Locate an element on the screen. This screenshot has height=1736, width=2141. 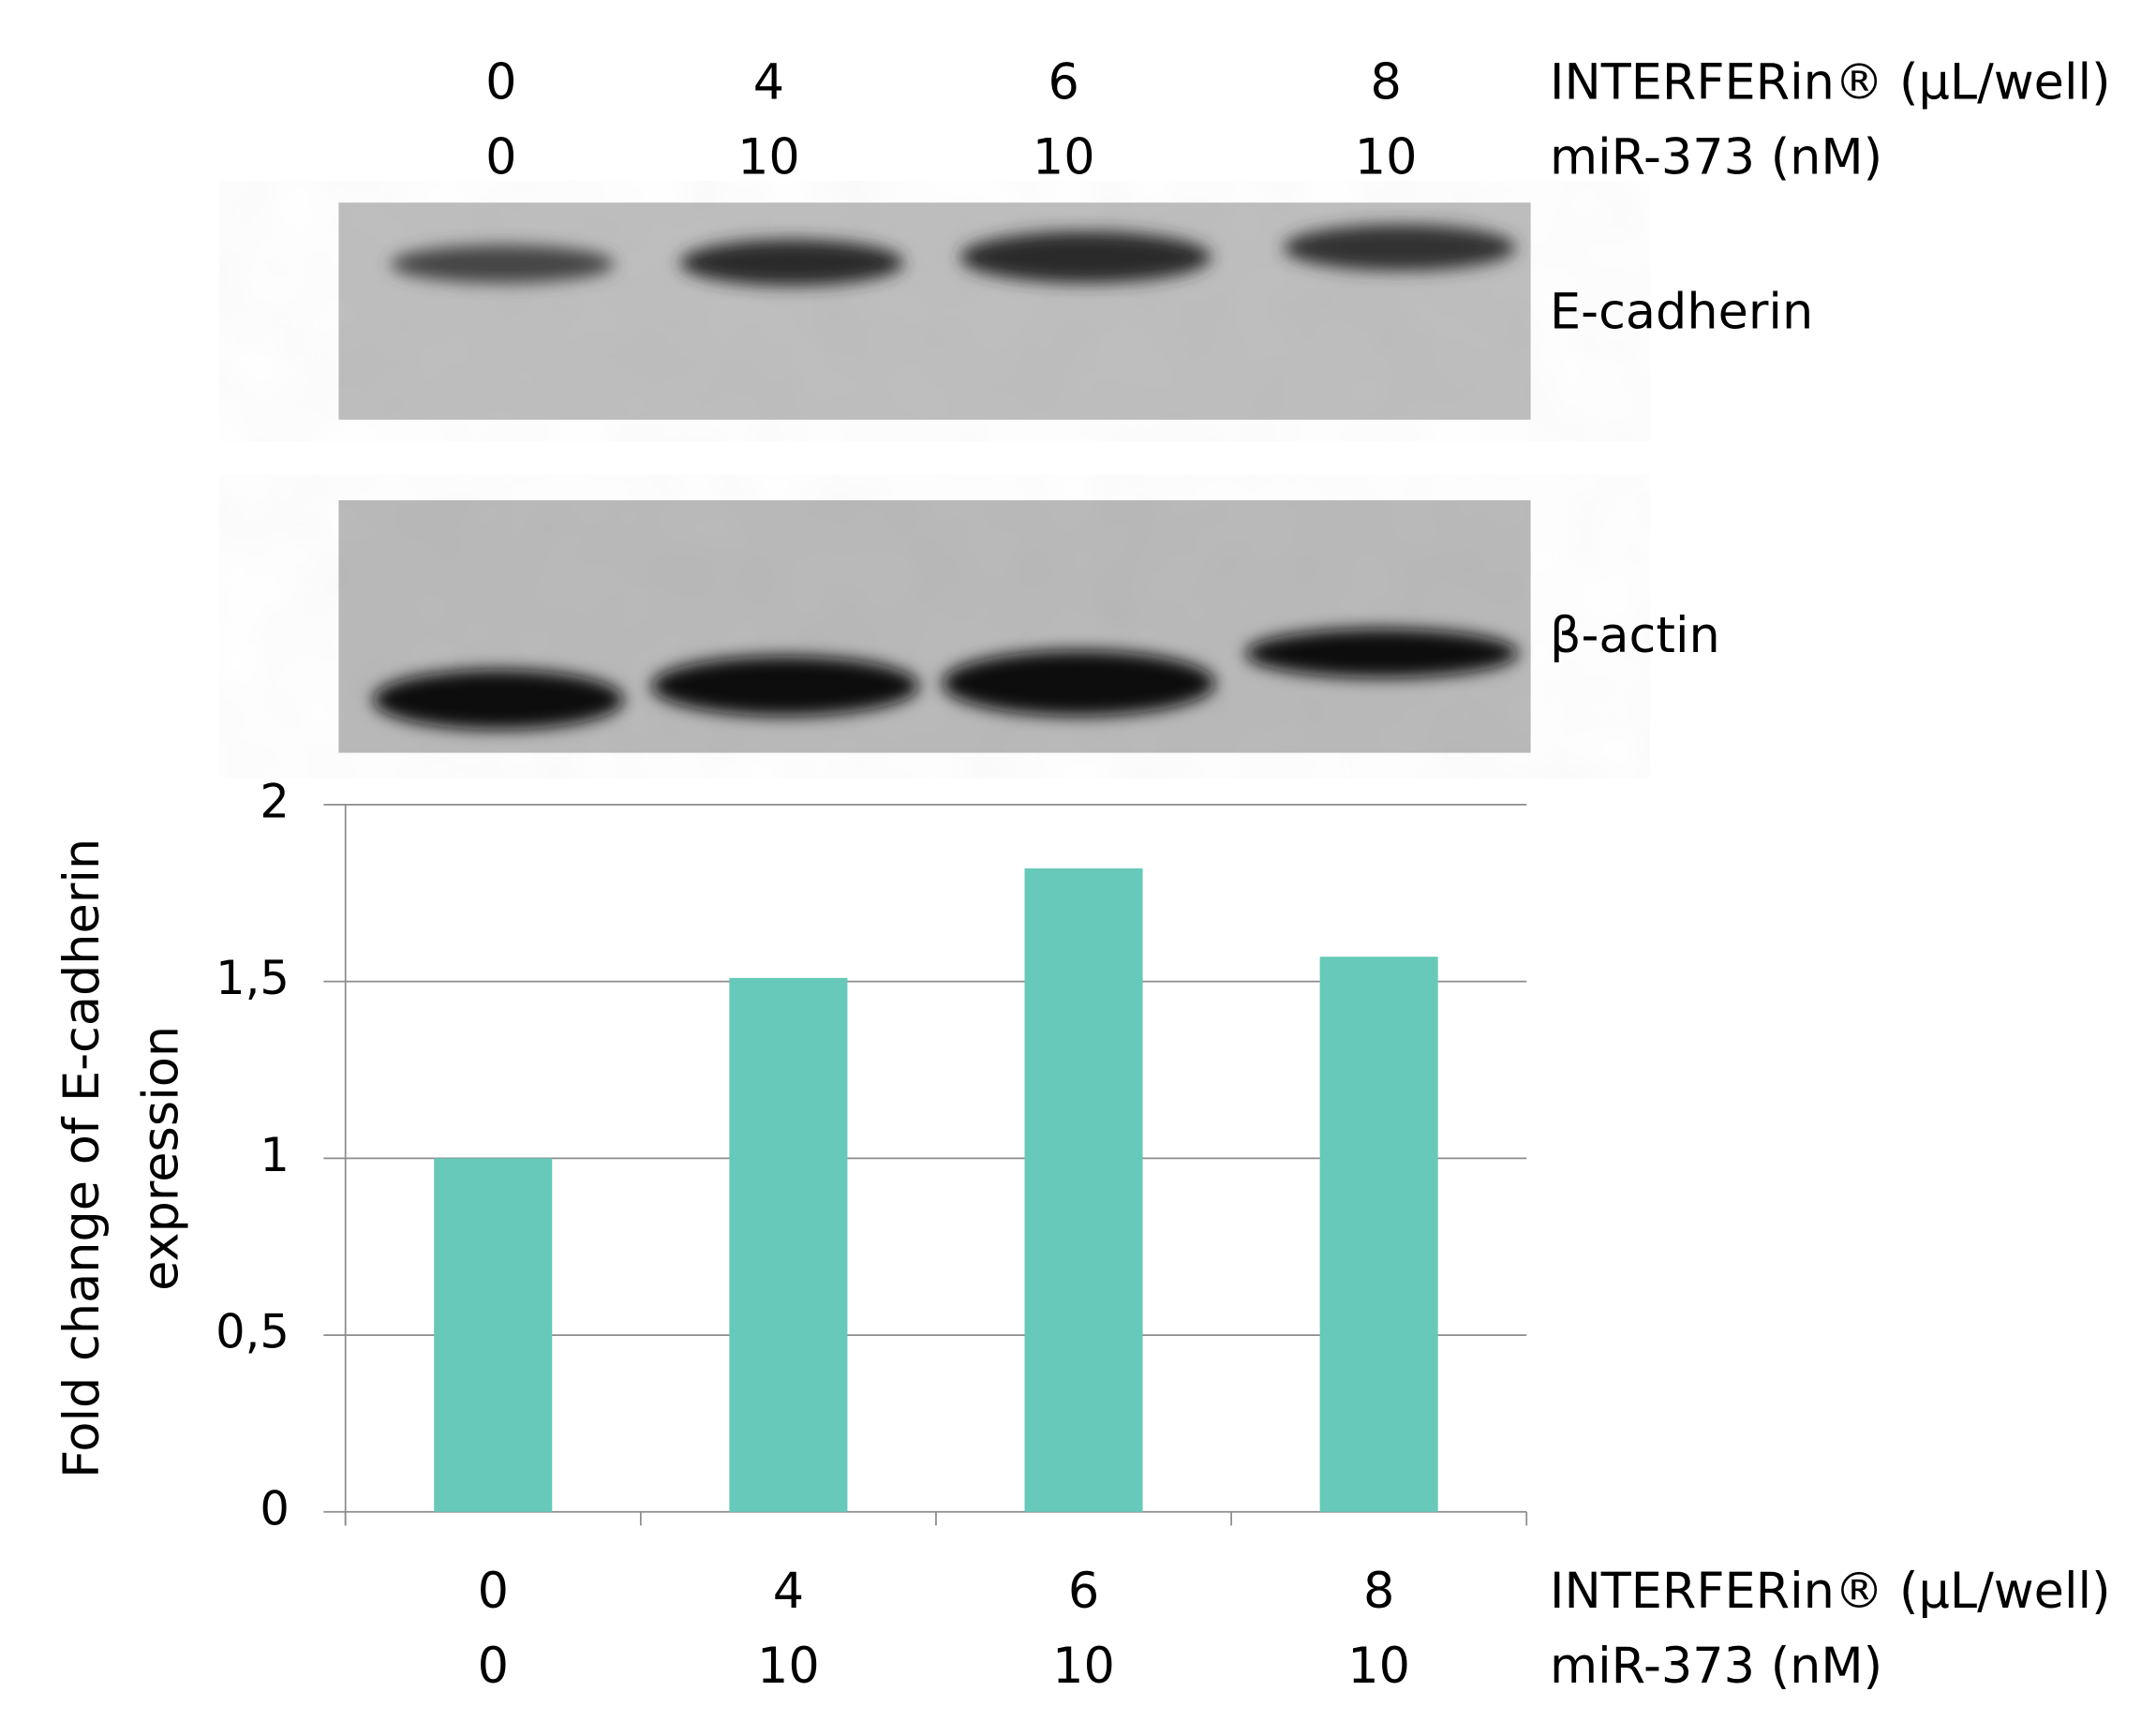
x-tick-label: 6 is located at coordinates (1083, 1592).